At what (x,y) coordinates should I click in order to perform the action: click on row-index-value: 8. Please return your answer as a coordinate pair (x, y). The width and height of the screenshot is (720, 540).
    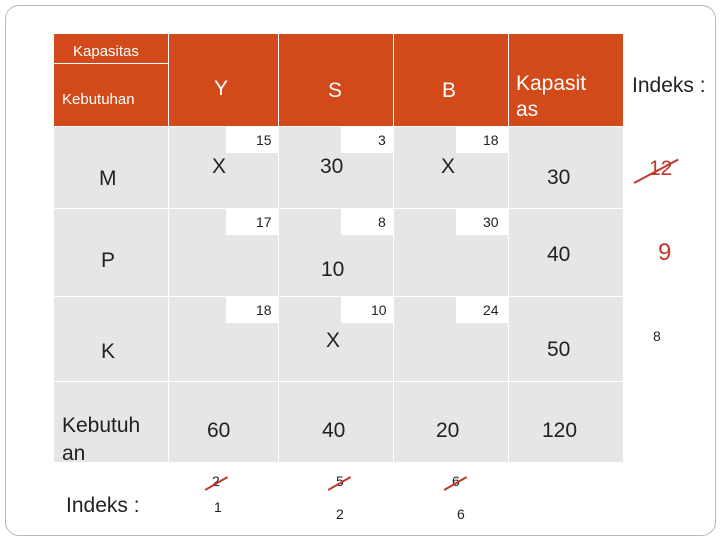
    Looking at the image, I should click on (657, 336).